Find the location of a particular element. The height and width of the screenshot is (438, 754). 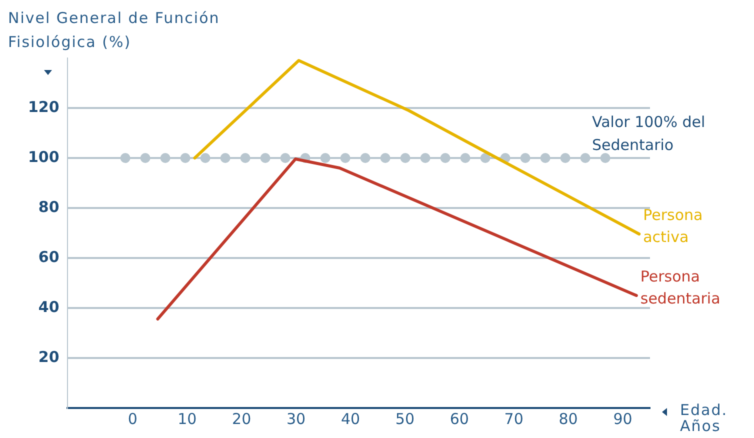

x-tick-label: 0 is located at coordinates (133, 419).